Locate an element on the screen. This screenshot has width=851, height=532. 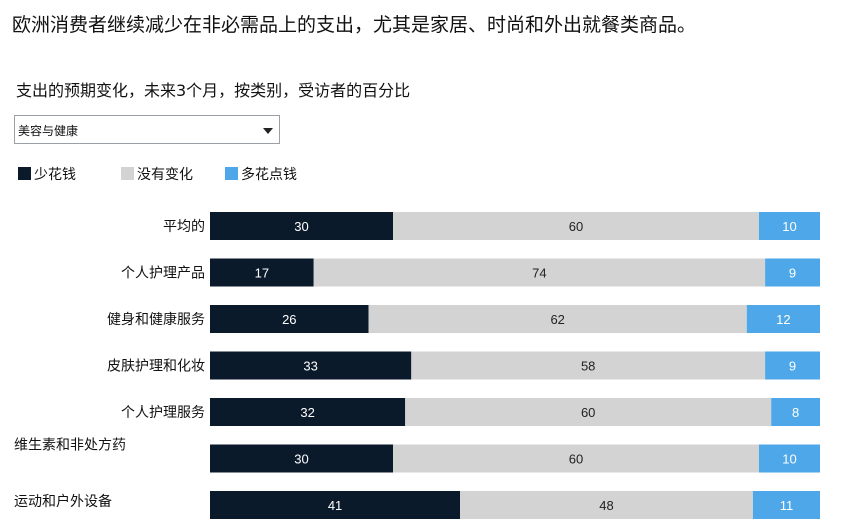
data-label-less: 26 is located at coordinates (289, 319).